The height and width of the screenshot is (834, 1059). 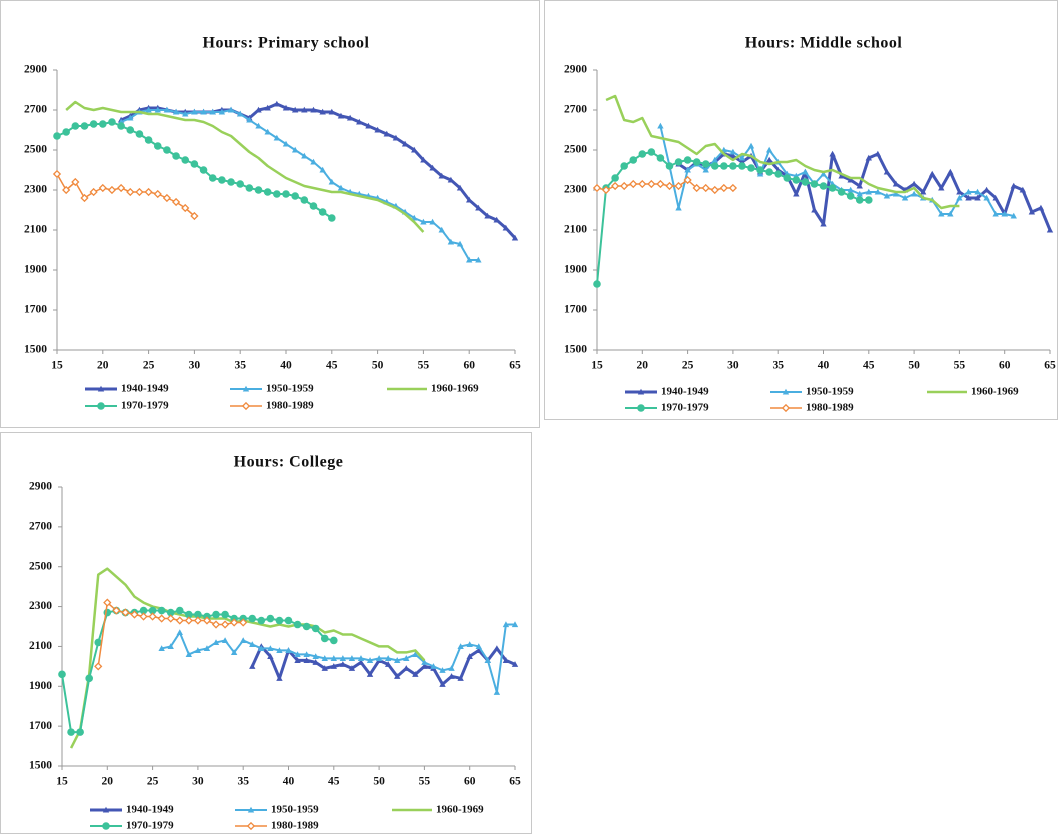 What do you see at coordinates (289, 782) in the screenshot?
I see `x-tick-label: 40` at bounding box center [289, 782].